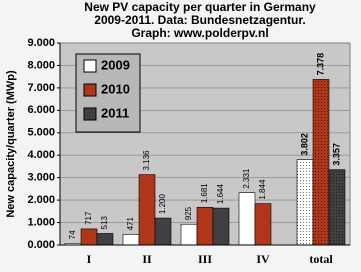 This screenshot has height=272, width=361. Describe the element at coordinates (320, 64) in the screenshot. I see `value-label: 7.378` at that location.